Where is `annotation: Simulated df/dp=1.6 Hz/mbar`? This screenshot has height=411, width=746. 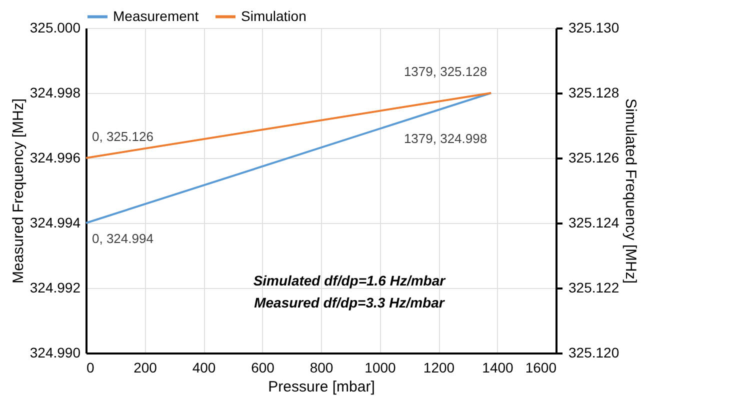
annotation: Simulated df/dp=1.6 Hz/mbar is located at coordinates (350, 280).